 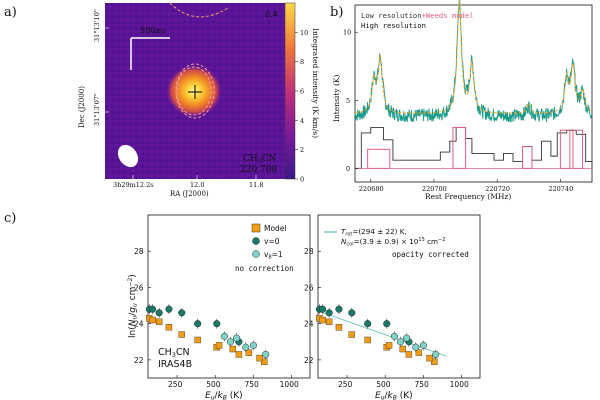 What do you see at coordinates (272, 241) in the screenshot?
I see `legend-v0-label: v=0` at bounding box center [272, 241].